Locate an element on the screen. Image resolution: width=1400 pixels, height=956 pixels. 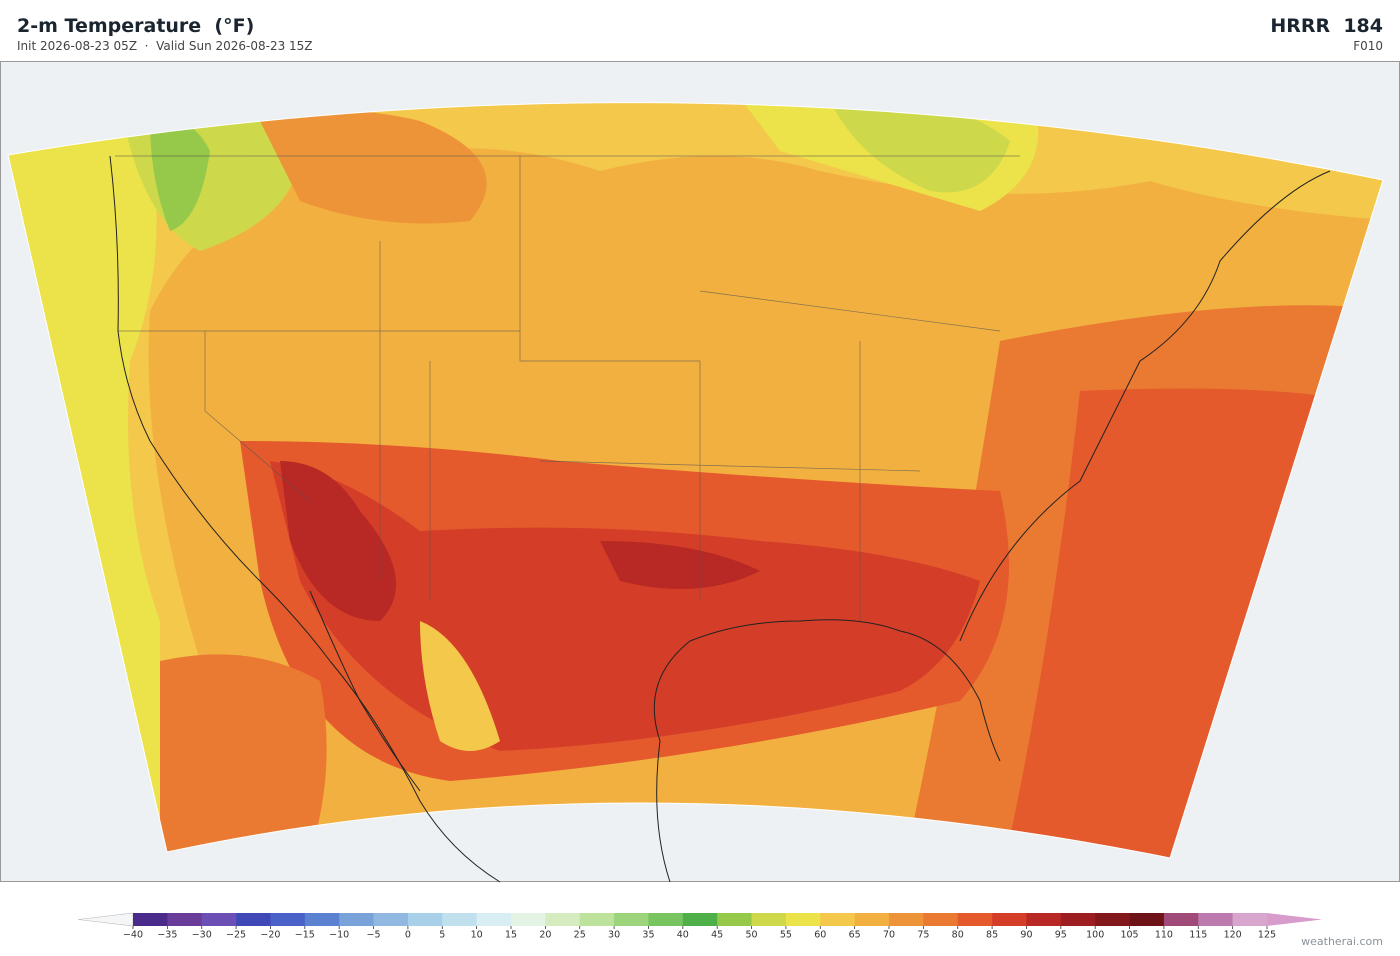
colorbar-tick-label: 65 is located at coordinates (855, 934).